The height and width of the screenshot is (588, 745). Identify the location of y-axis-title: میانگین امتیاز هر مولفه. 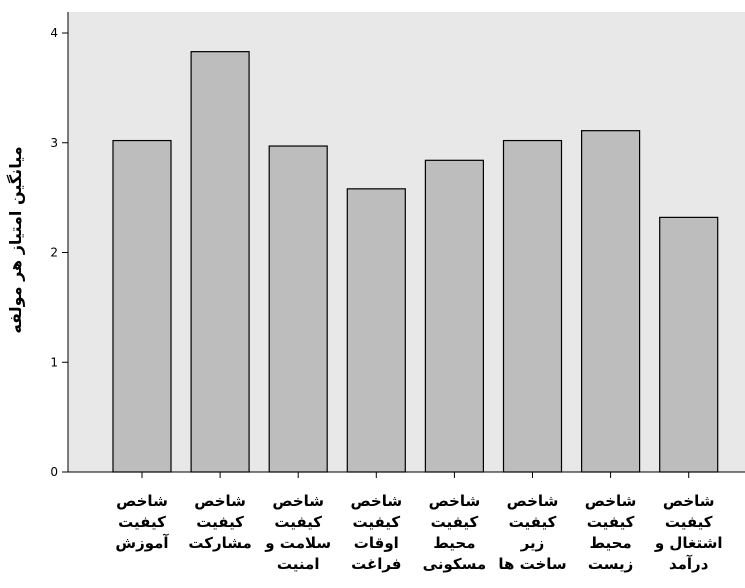
(15, 239).